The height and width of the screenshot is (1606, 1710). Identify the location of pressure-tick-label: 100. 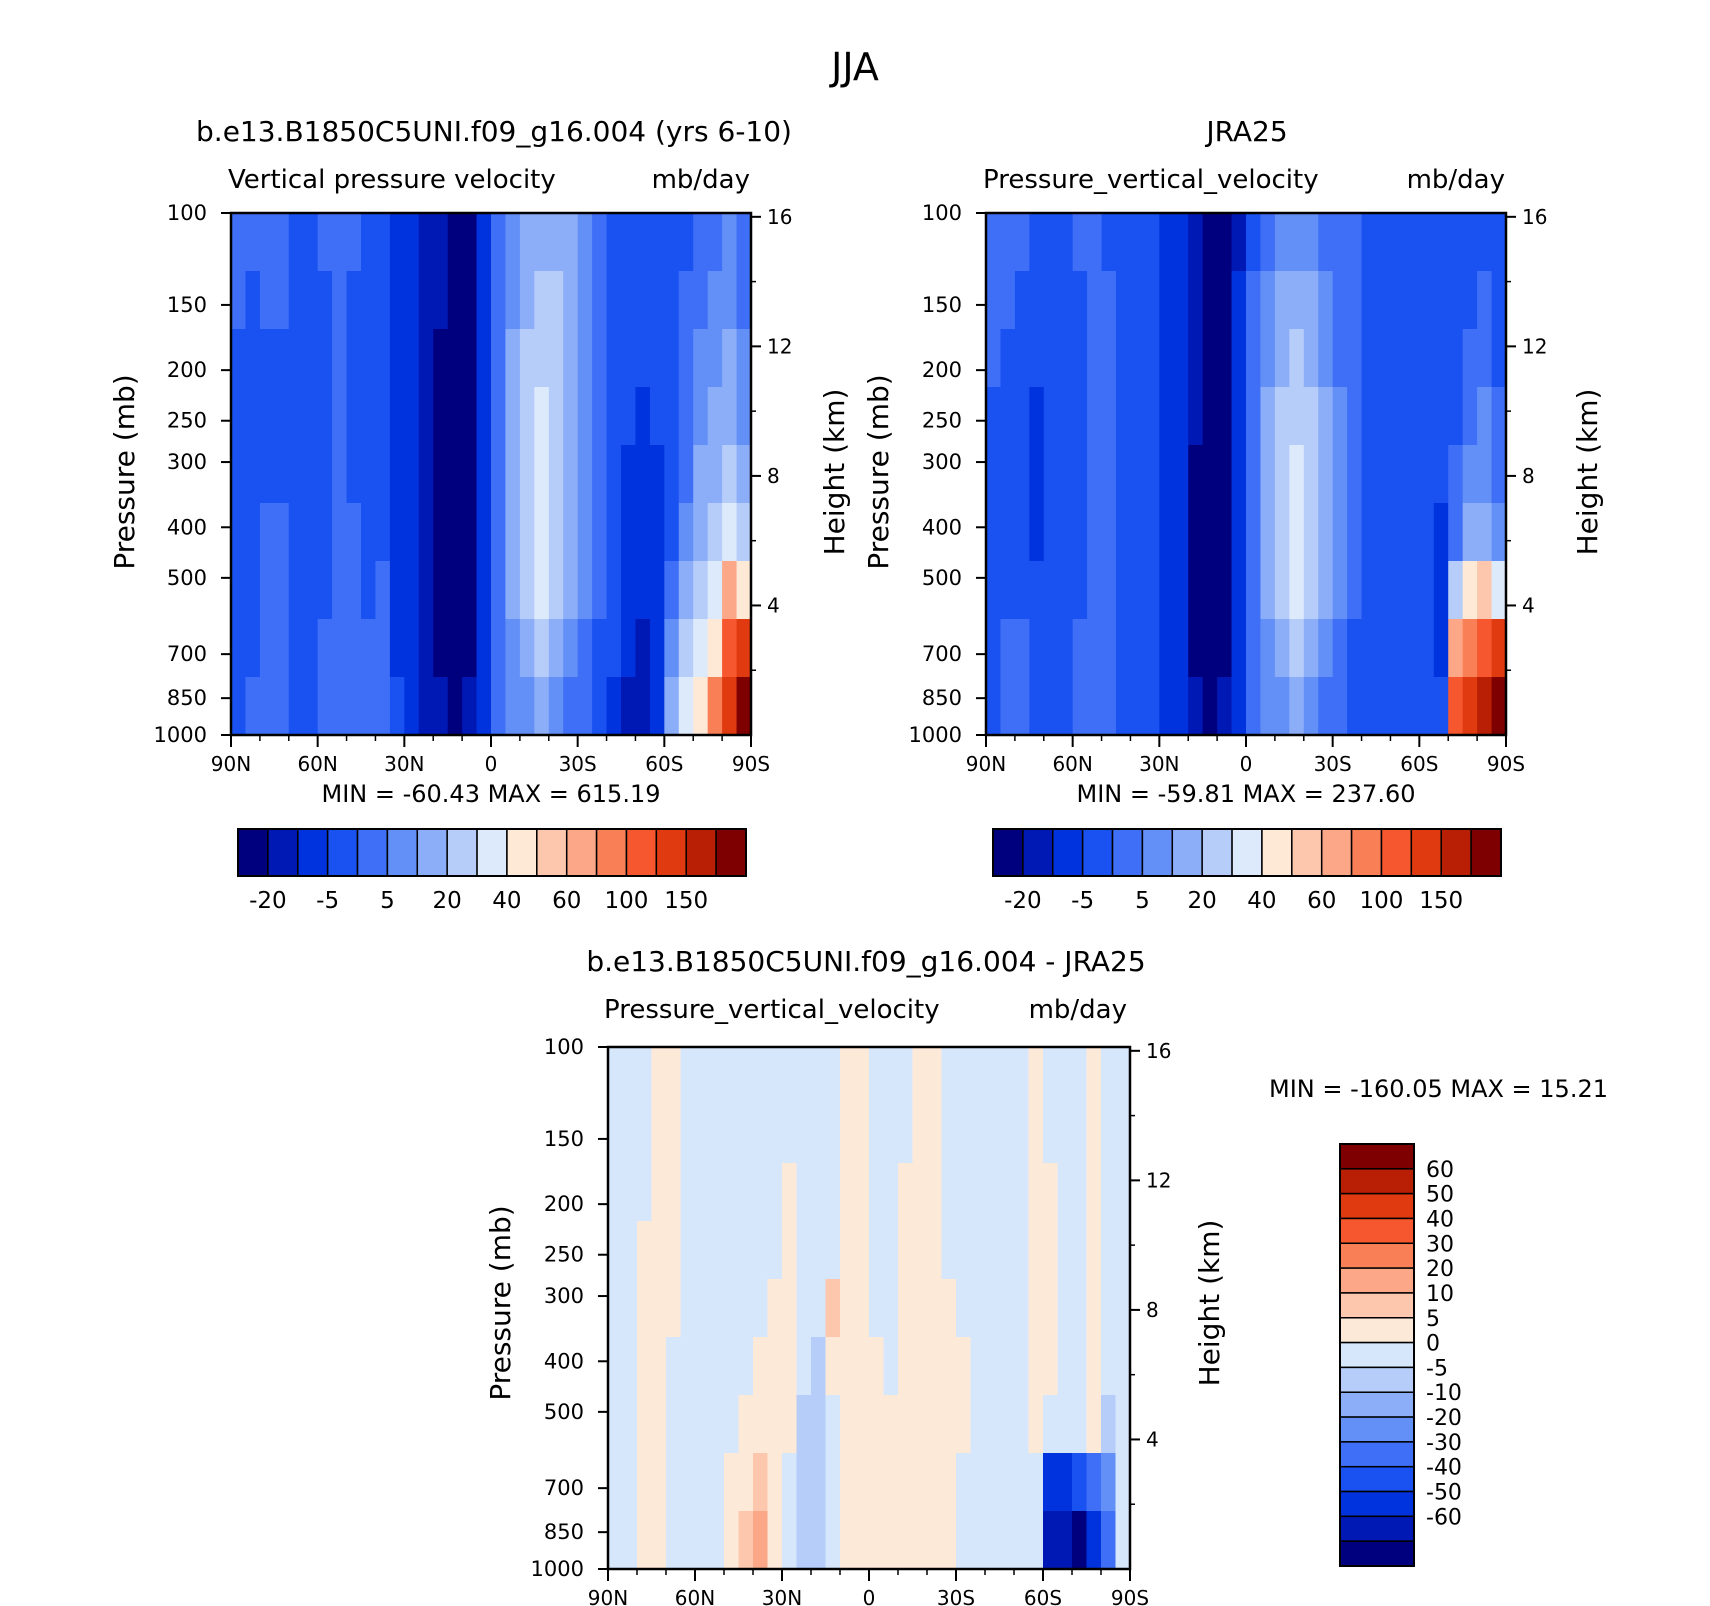
(187, 213).